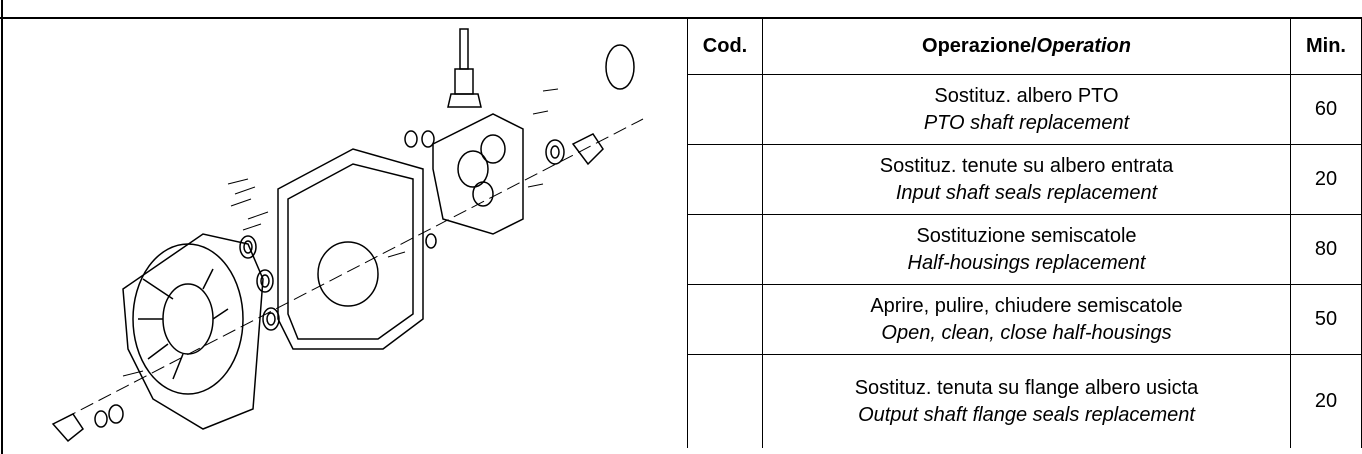 This screenshot has width=1362, height=454. I want to click on operation-it: Sostituzione semiscatole, so click(1026, 235).